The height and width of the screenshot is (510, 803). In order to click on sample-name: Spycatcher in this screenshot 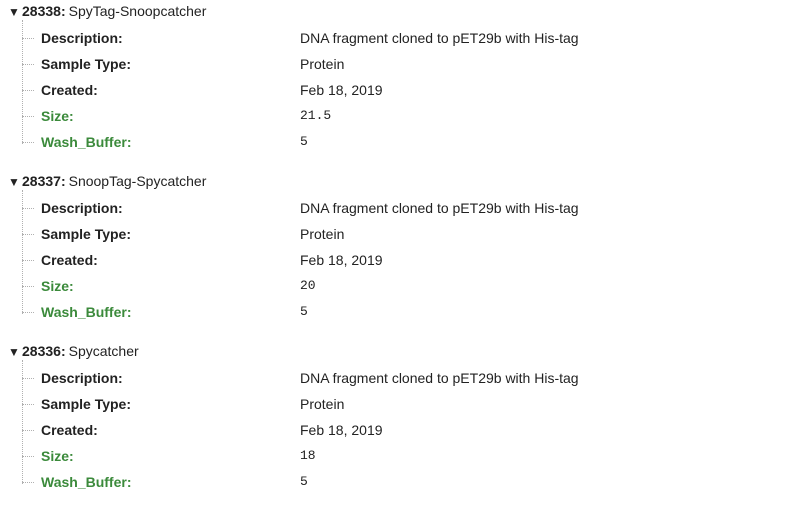, I will do `click(103, 351)`.